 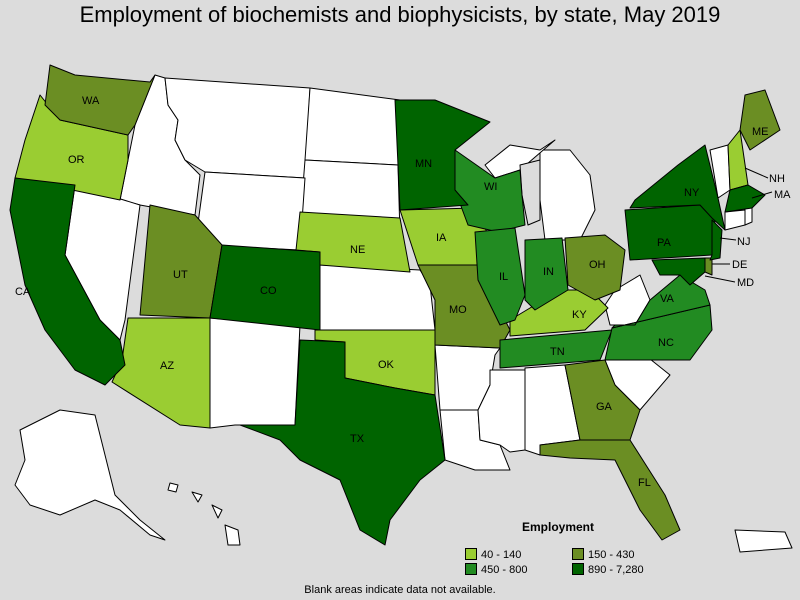 What do you see at coordinates (76, 160) in the screenshot?
I see `label-or: OR` at bounding box center [76, 160].